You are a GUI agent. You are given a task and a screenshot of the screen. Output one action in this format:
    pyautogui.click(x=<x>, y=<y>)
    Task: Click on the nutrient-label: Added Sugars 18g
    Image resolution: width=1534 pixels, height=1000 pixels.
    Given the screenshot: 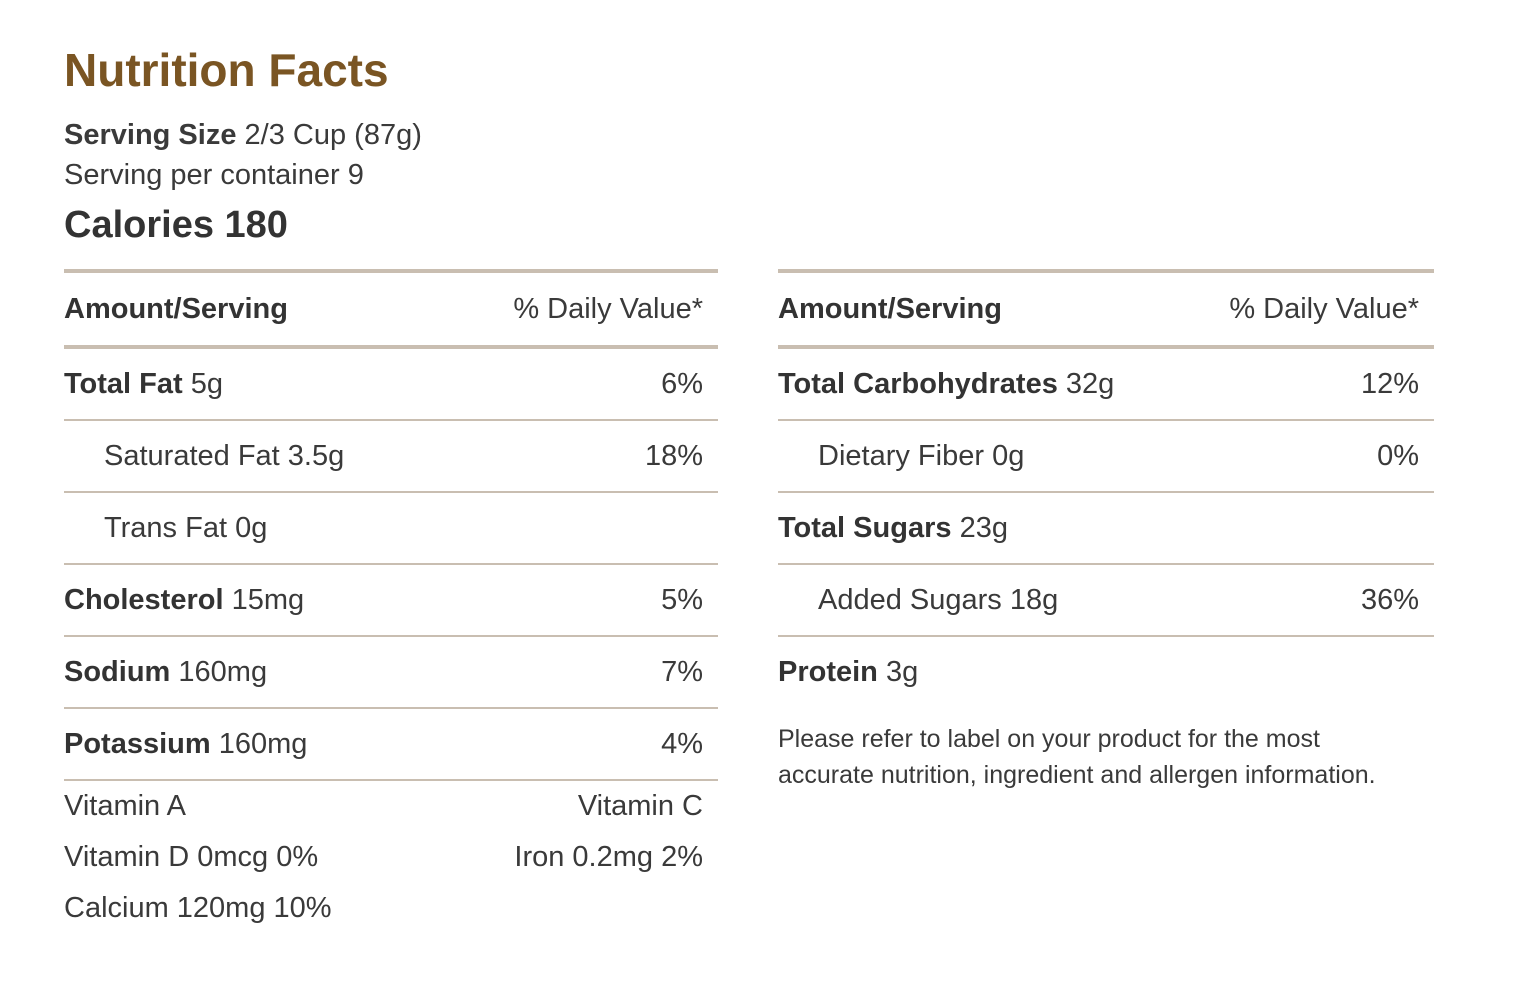 What is the action you would take?
    pyautogui.click(x=938, y=599)
    